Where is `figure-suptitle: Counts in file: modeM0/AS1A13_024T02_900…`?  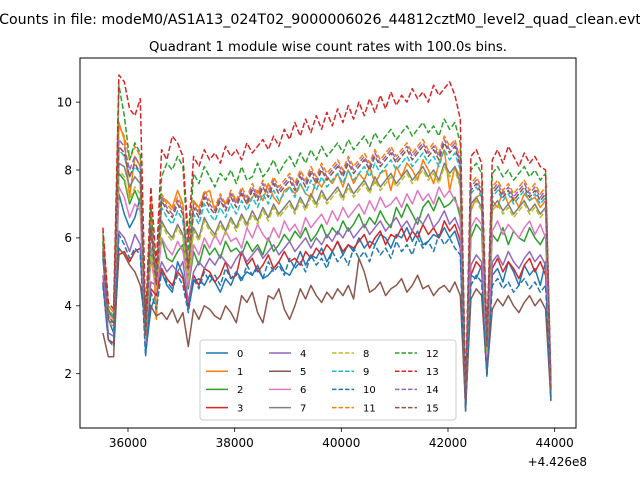
figure-suptitle: Counts in file: modeM0/AS1A13_024T02_900… is located at coordinates (320, 20).